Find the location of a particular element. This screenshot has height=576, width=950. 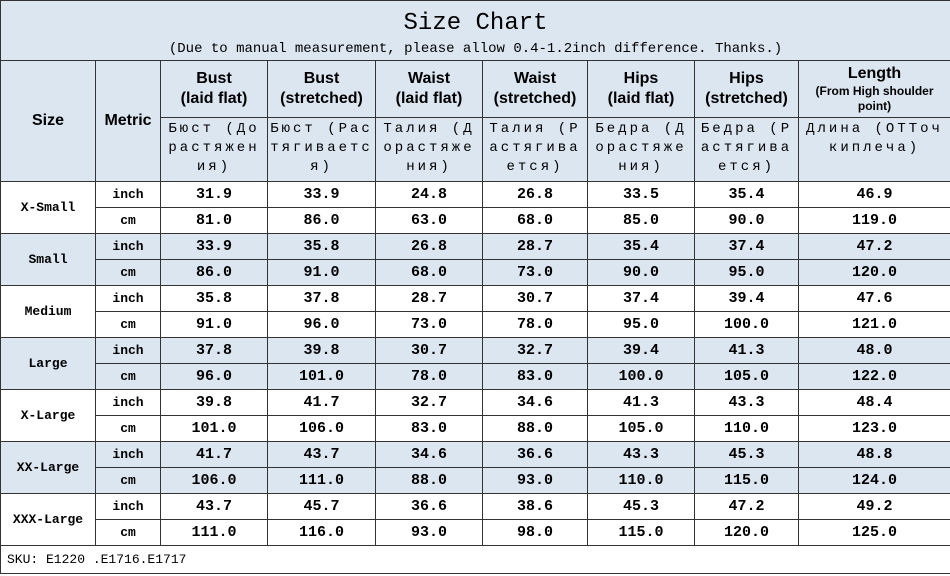

value-cell: 37.4 is located at coordinates (641, 298).